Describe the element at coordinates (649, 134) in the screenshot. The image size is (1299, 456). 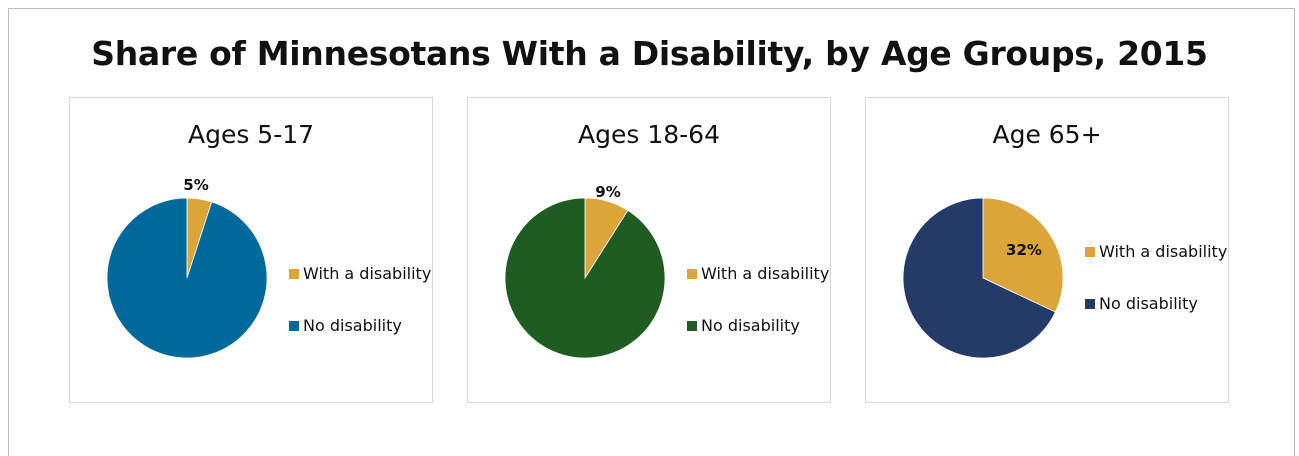
I see `panel-title: Ages 18-64` at that location.